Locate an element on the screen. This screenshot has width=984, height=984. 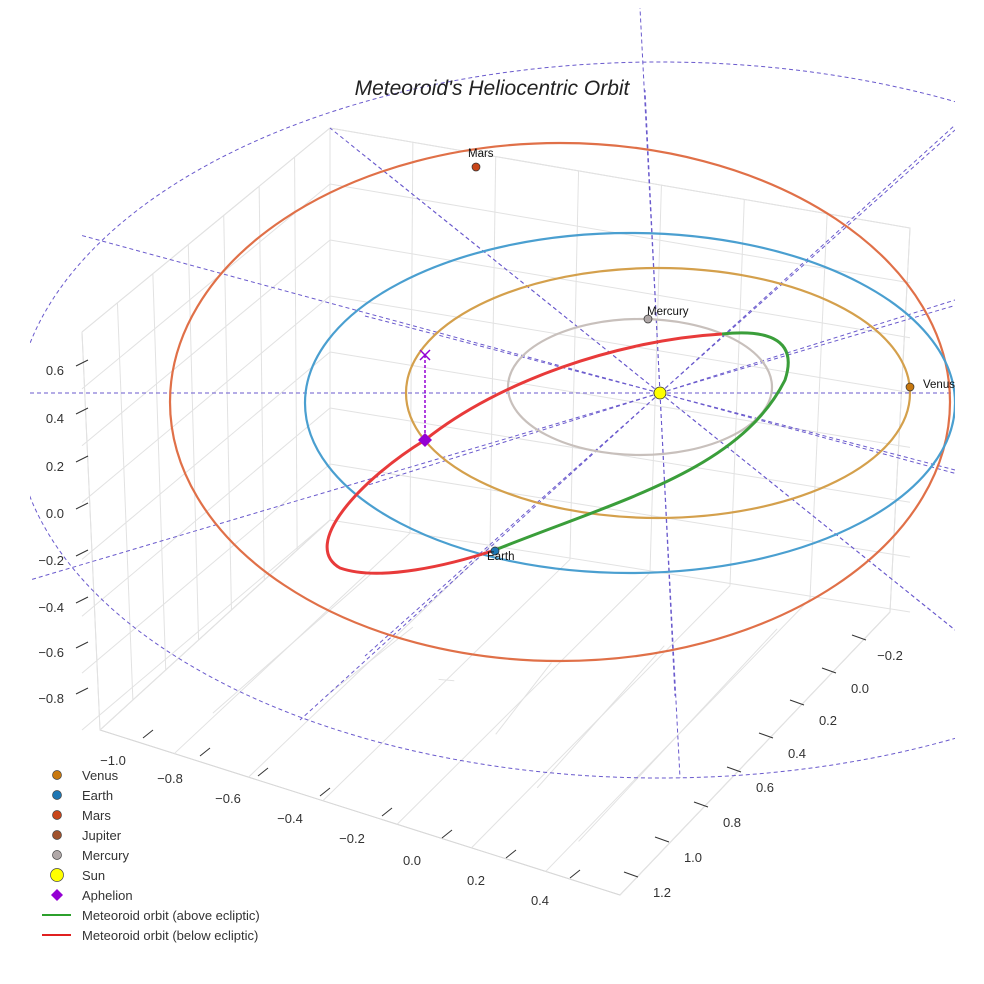
legend-item: Jupiter is located at coordinates (87, 835).